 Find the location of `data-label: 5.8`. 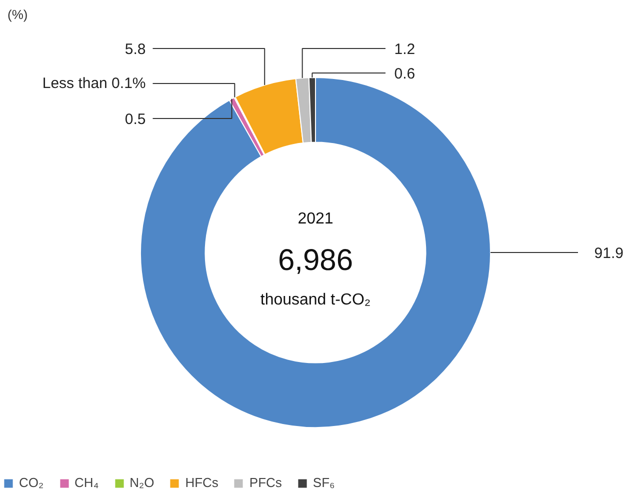

data-label: 5.8 is located at coordinates (135, 49).